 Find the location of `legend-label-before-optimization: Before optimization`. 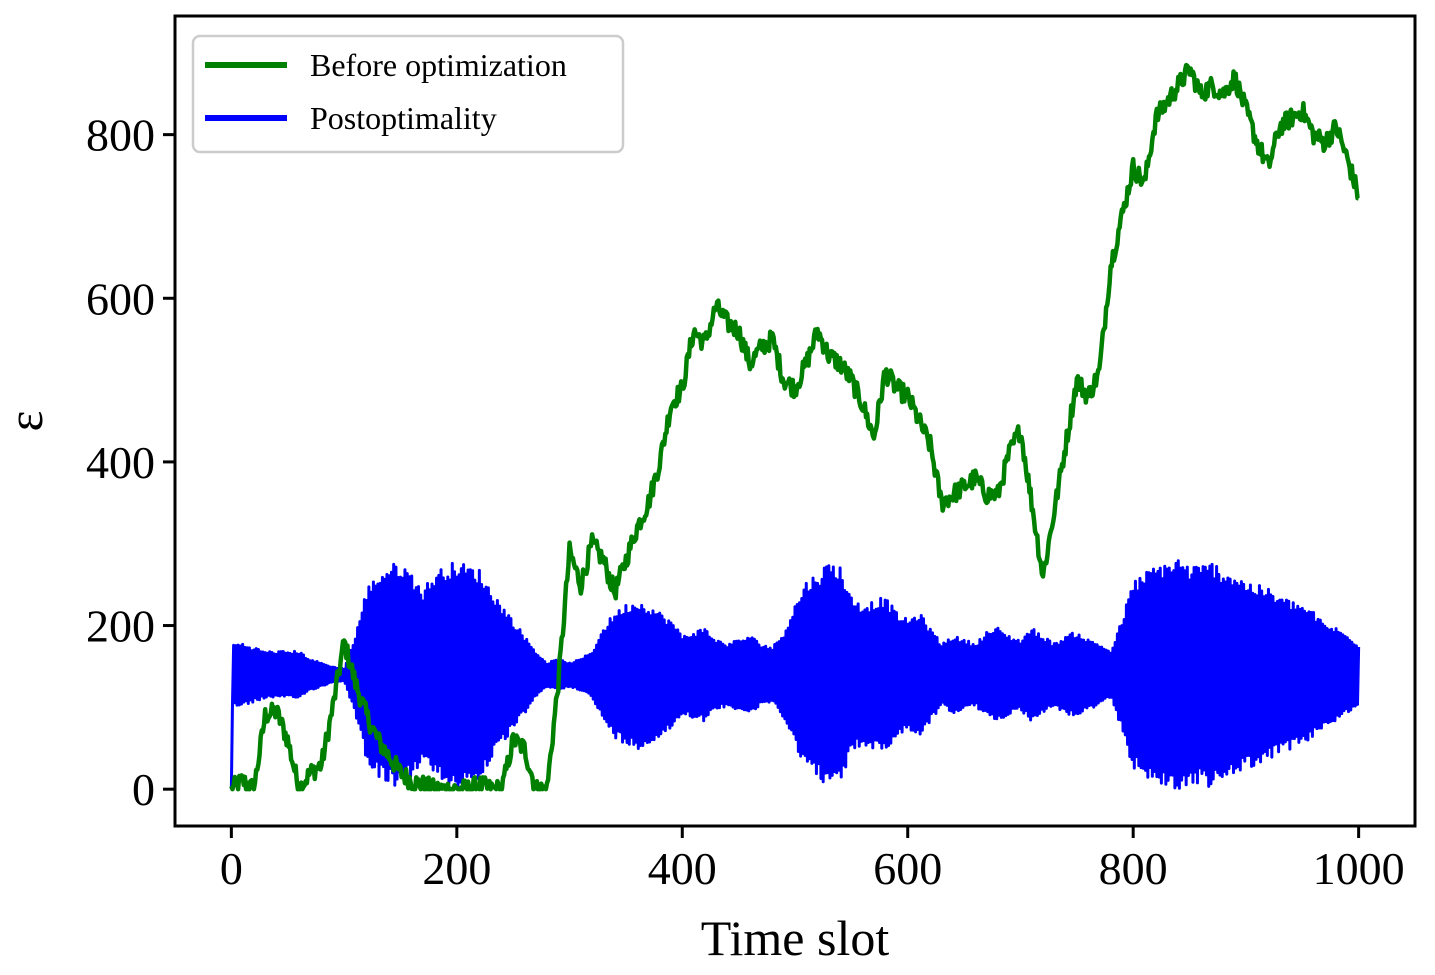

legend-label-before-optimization: Before optimization is located at coordinates (438, 65).